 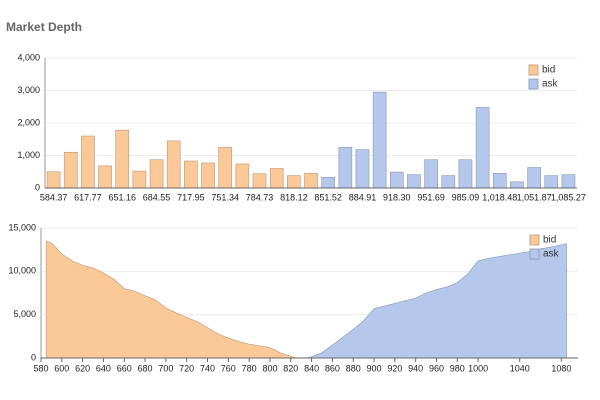 I want to click on x-tick-label: 660, so click(x=124, y=368).